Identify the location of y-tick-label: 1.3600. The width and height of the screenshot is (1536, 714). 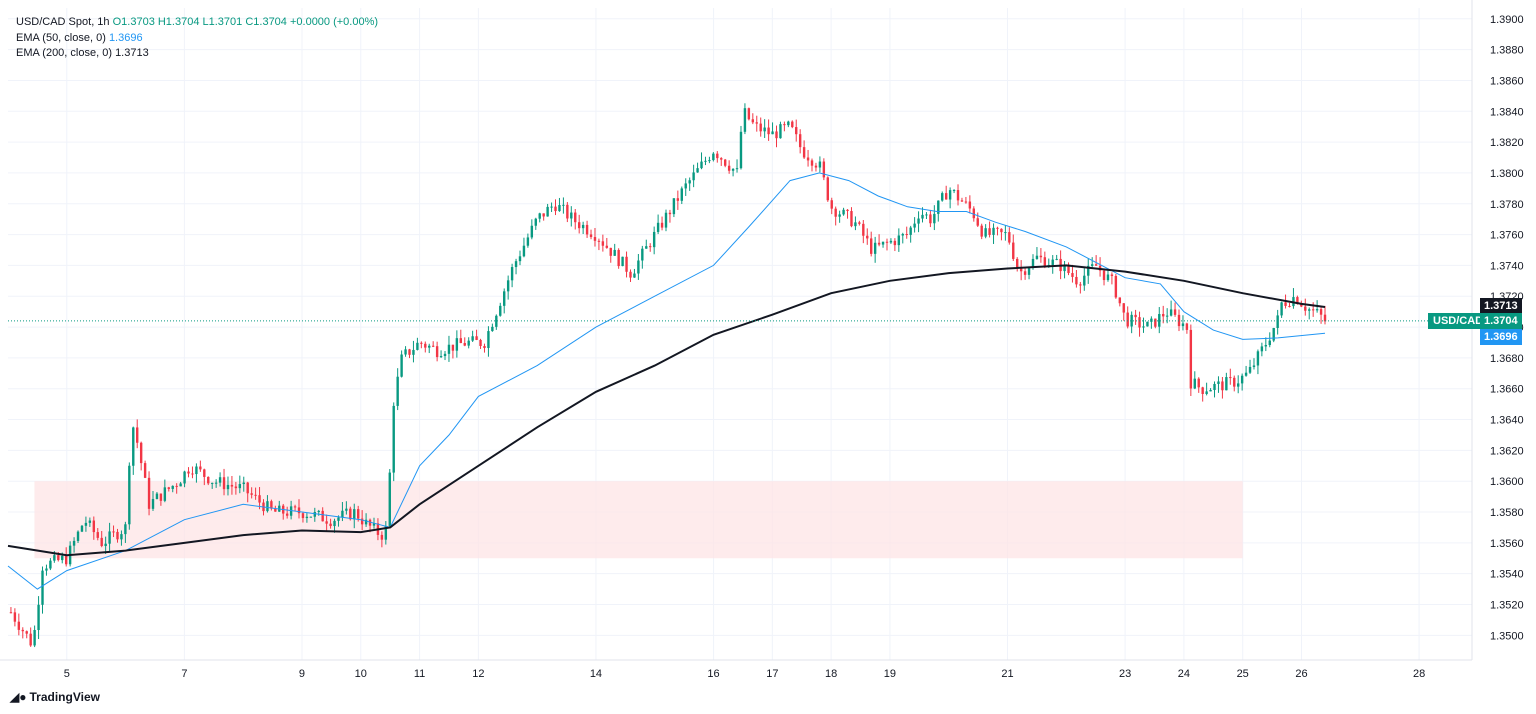
(1507, 482).